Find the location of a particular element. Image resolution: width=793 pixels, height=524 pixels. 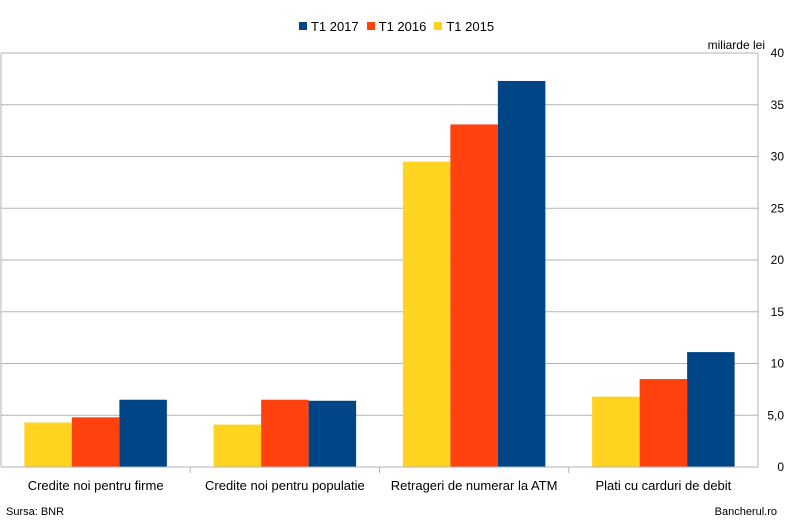

y-tick-label: 15 is located at coordinates (778, 312).